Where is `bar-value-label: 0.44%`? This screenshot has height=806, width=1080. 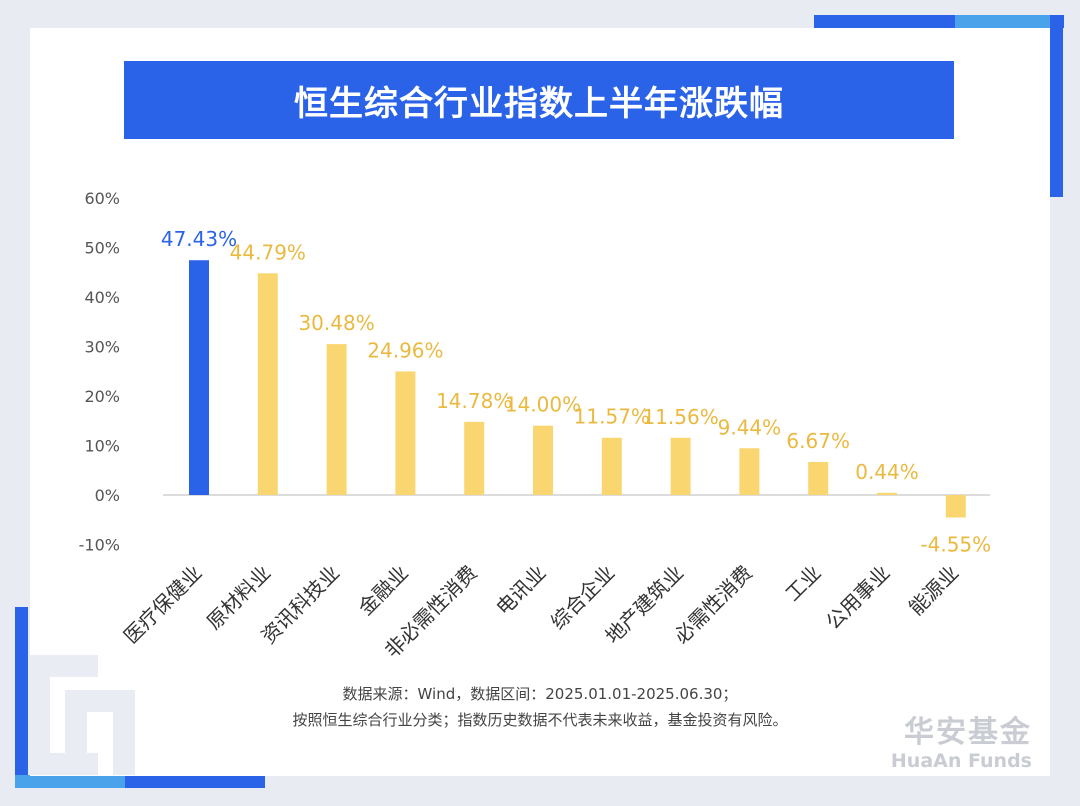
bar-value-label: 0.44% is located at coordinates (887, 472).